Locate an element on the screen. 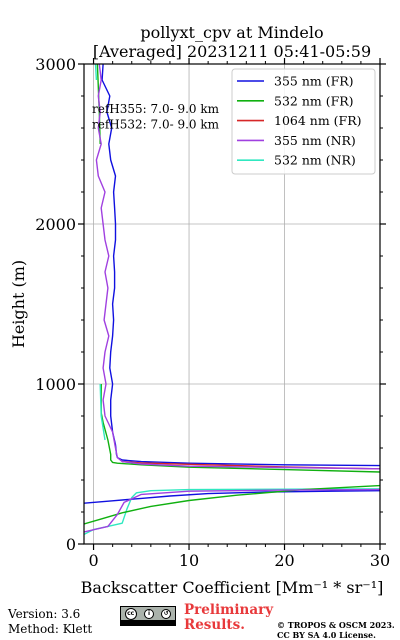 The image size is (400, 640). cc-icon: cc is located at coordinates (130, 613).